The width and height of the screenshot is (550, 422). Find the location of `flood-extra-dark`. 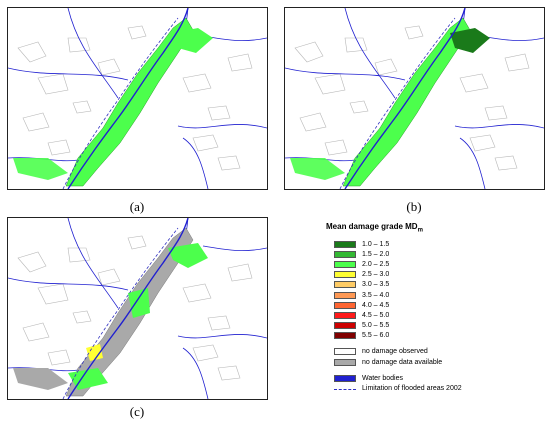

flood-extra-dark is located at coordinates (470, 40).